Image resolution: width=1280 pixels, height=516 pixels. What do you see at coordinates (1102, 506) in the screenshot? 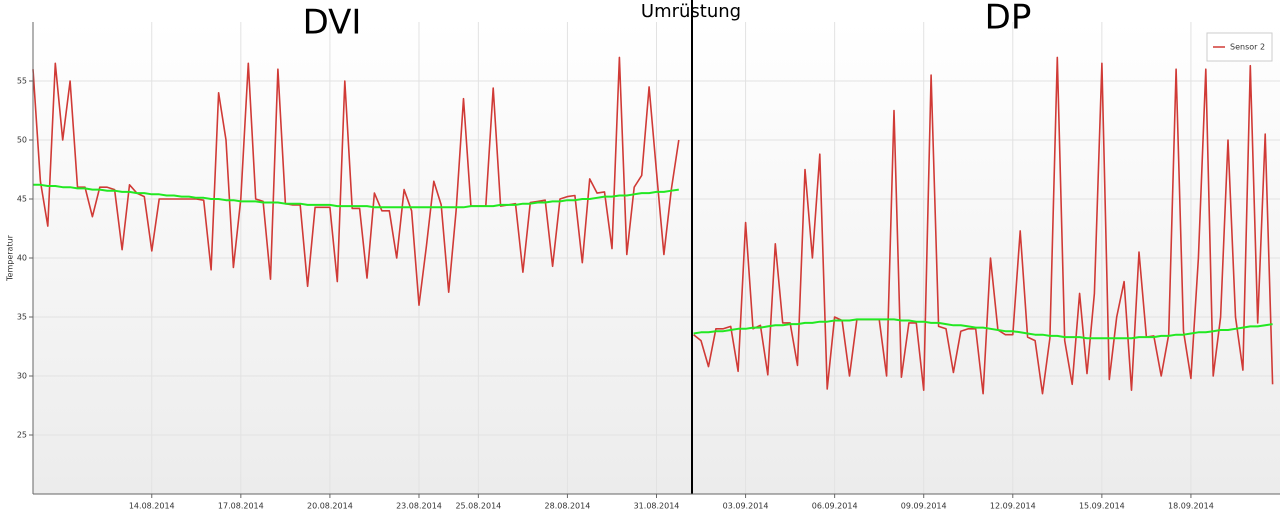
I see `x-tick-label: 15.09.2014` at bounding box center [1102, 506].